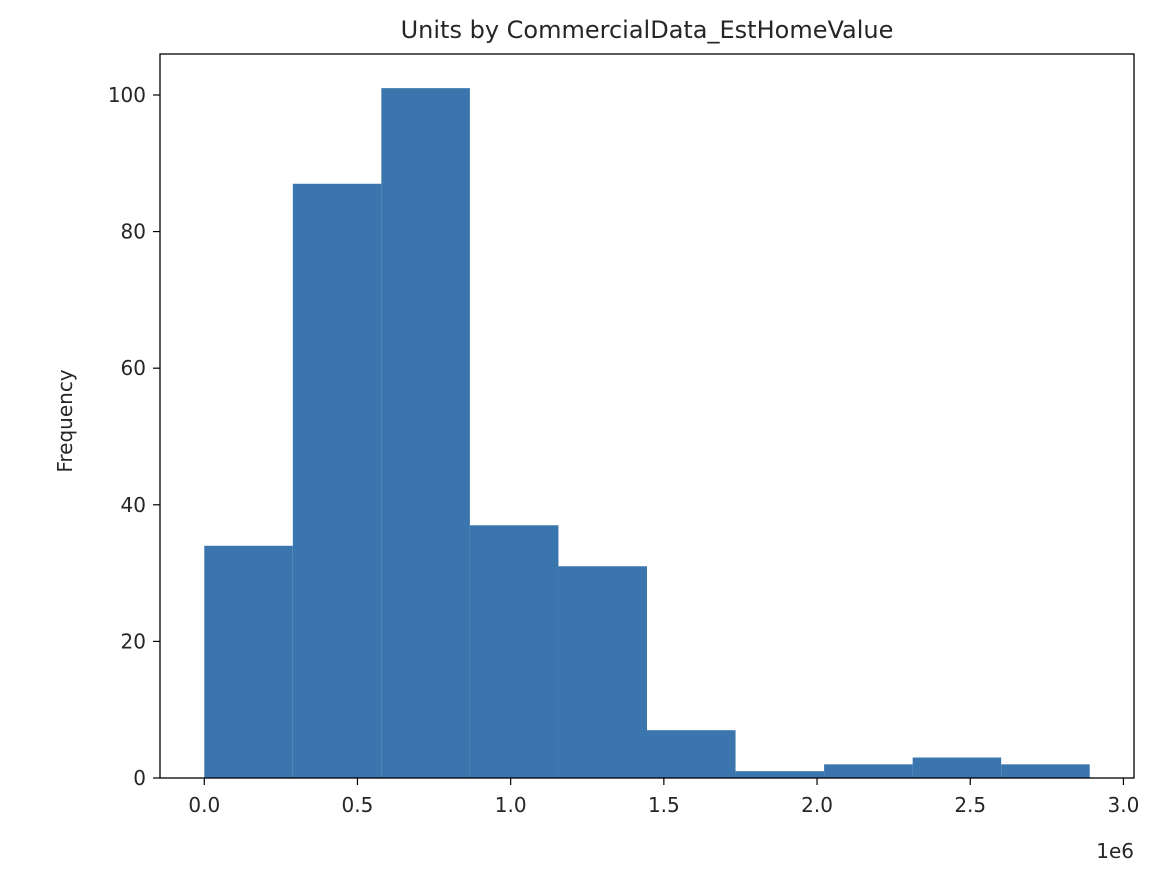  Describe the element at coordinates (647, 30) in the screenshot. I see `chart-title: Units by CommercialData_EstHomeValue` at that location.